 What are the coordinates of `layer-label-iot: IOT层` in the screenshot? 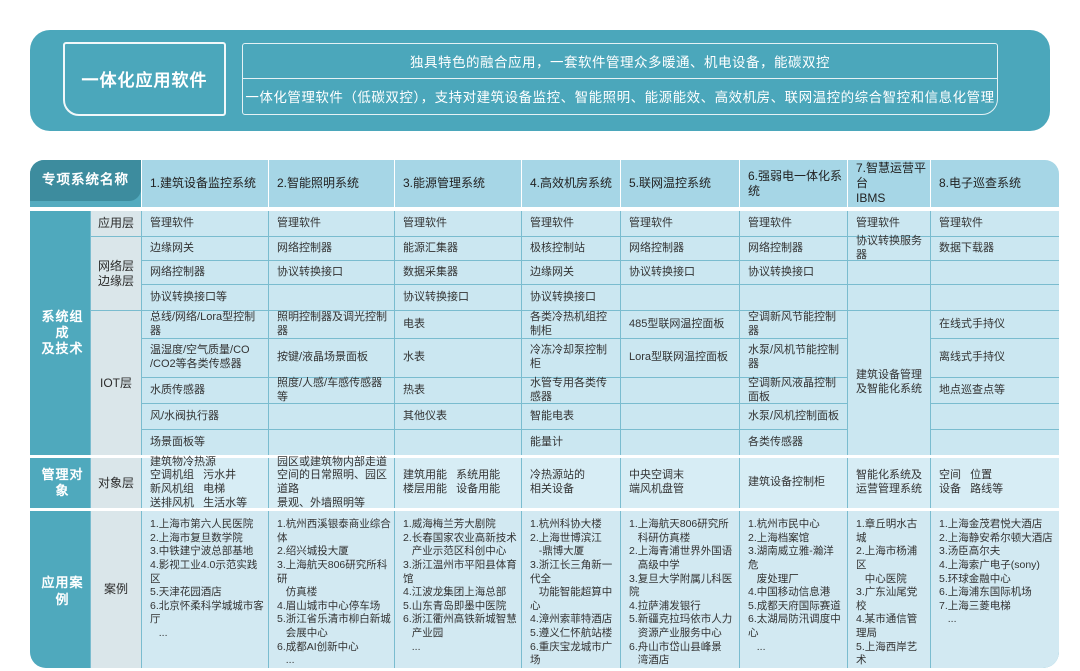 It's located at (116, 383).